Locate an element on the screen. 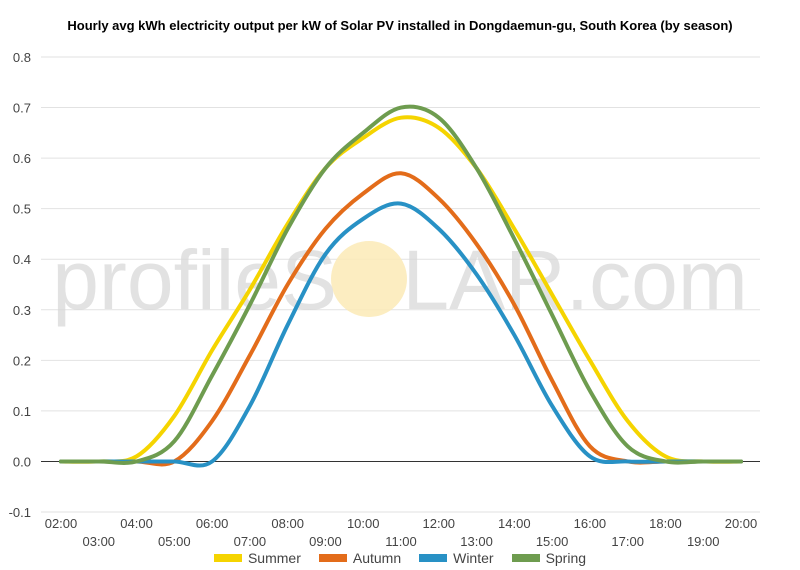 This screenshot has height=570, width=800. x-tick-label: 03:00 is located at coordinates (99, 541).